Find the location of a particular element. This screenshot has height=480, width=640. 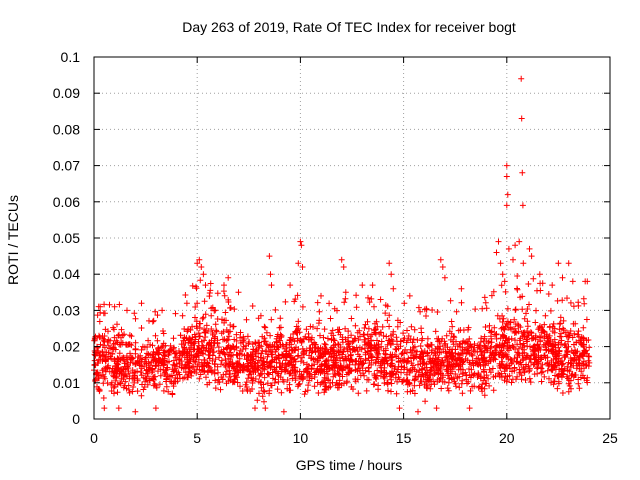

y-tick-label: 0.07 is located at coordinates (66, 166).